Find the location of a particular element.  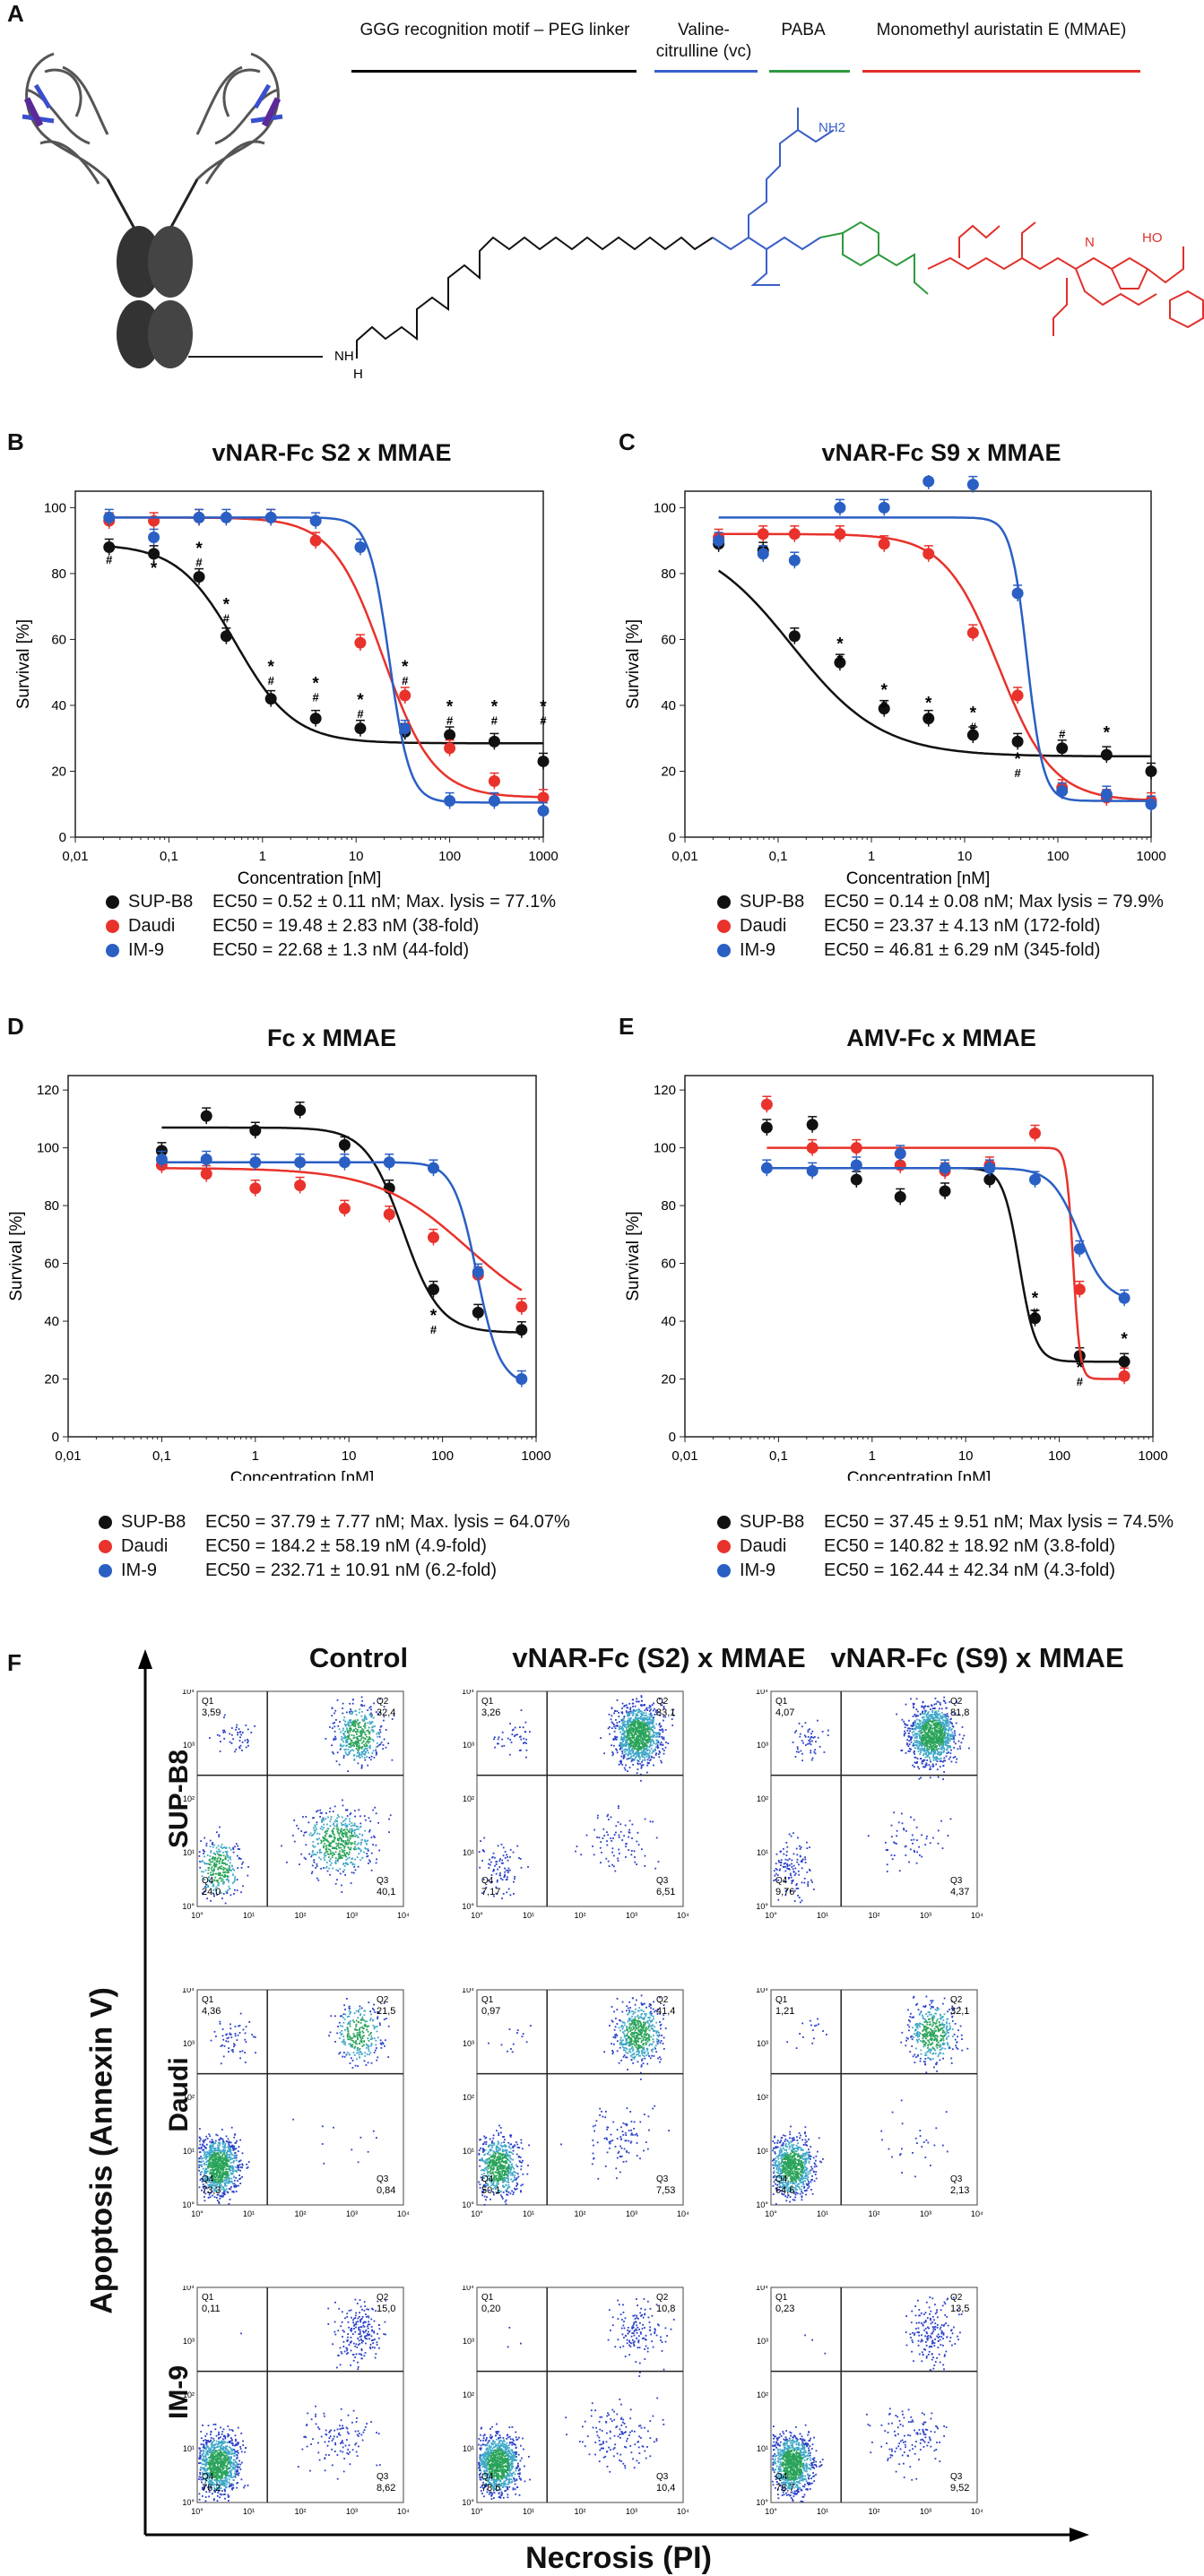

segment-line-ggg is located at coordinates (494, 71).